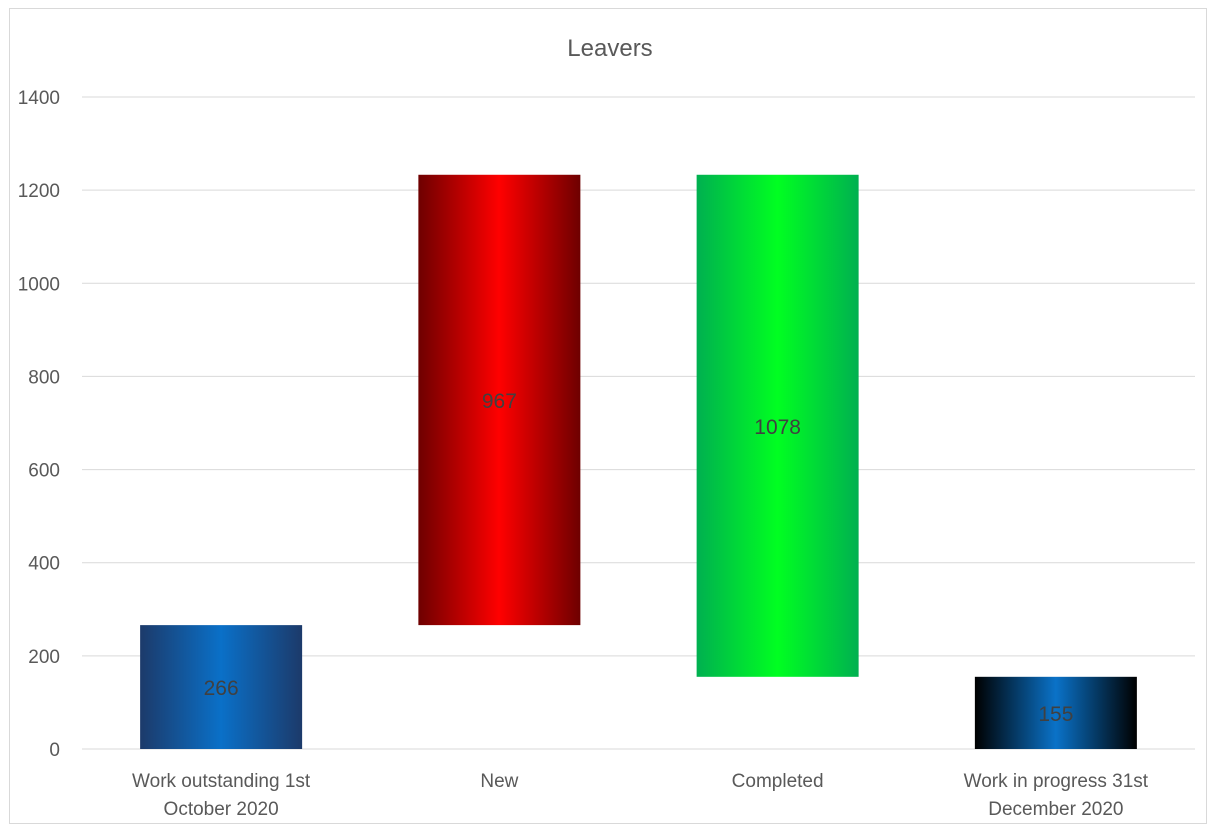 Image resolution: width=1211 pixels, height=826 pixels. I want to click on x-category-label: New, so click(499, 781).